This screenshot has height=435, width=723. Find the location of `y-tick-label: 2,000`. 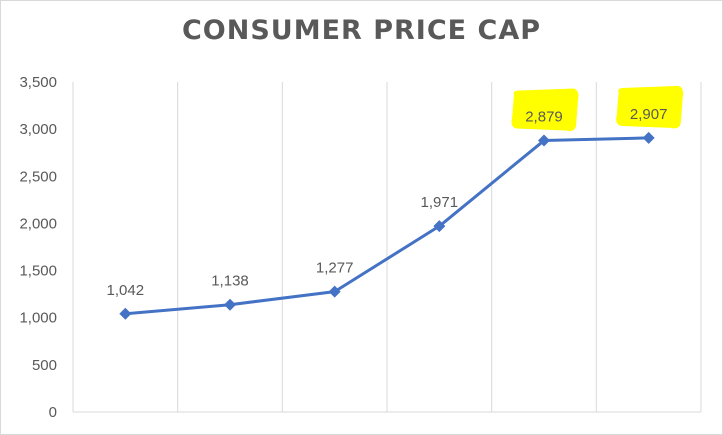

y-tick-label: 2,000 is located at coordinates (38, 223).